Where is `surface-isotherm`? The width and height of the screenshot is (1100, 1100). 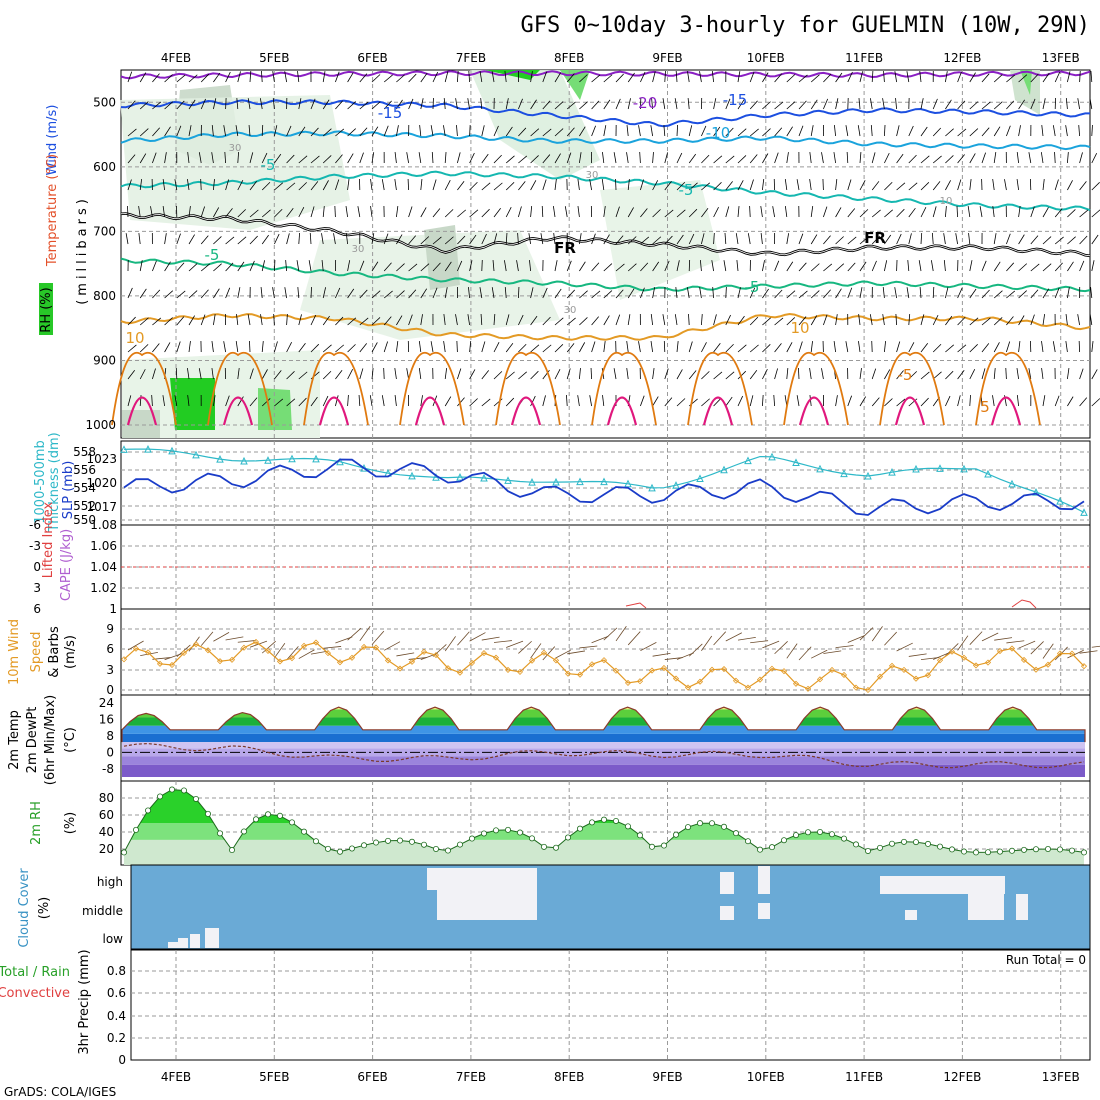
surface-isotherm is located at coordinates (238, 411).